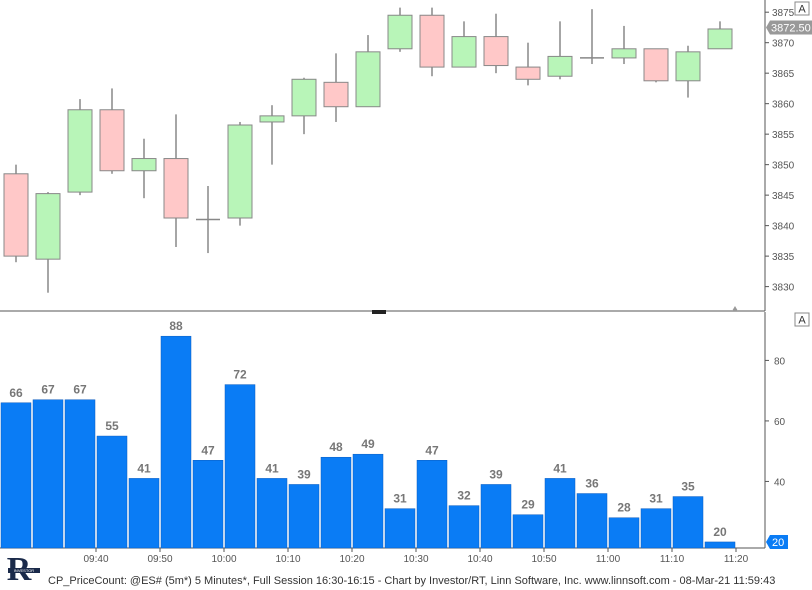  What do you see at coordinates (656, 499) in the screenshot?
I see `count-bar-label: 31` at bounding box center [656, 499].